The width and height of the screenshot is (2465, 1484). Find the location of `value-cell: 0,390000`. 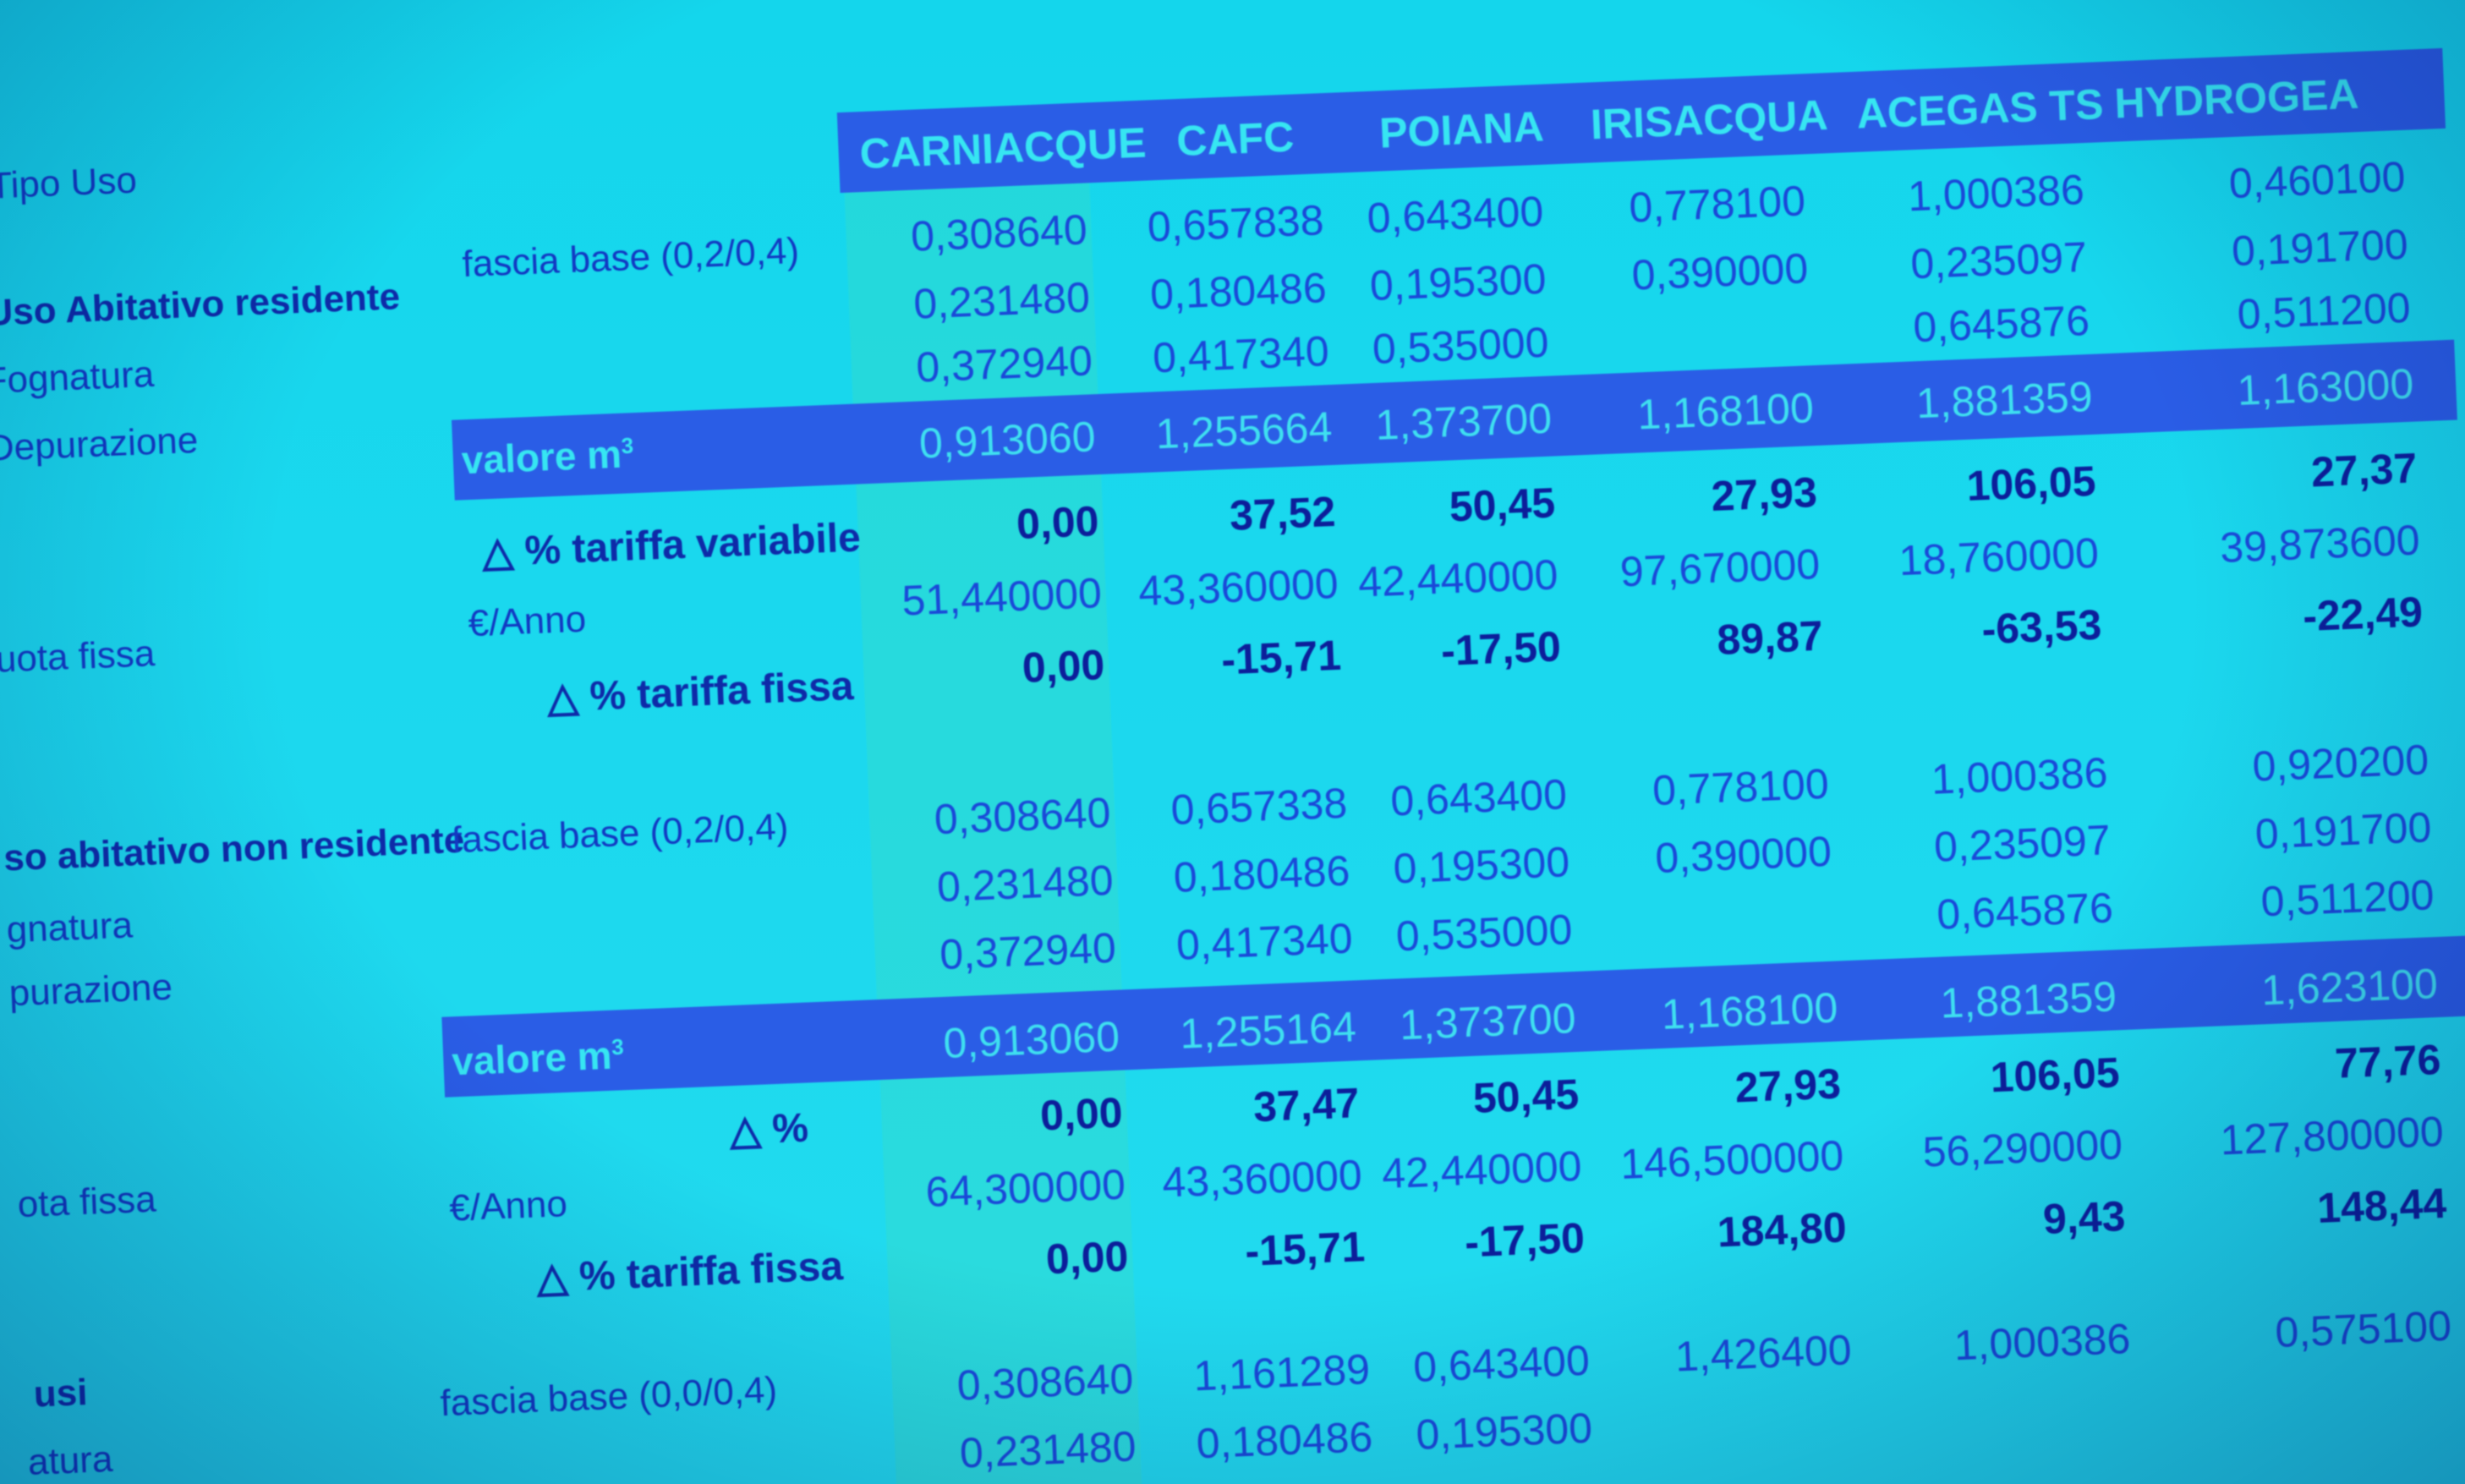

value-cell: 0,390000 is located at coordinates (1743, 855).